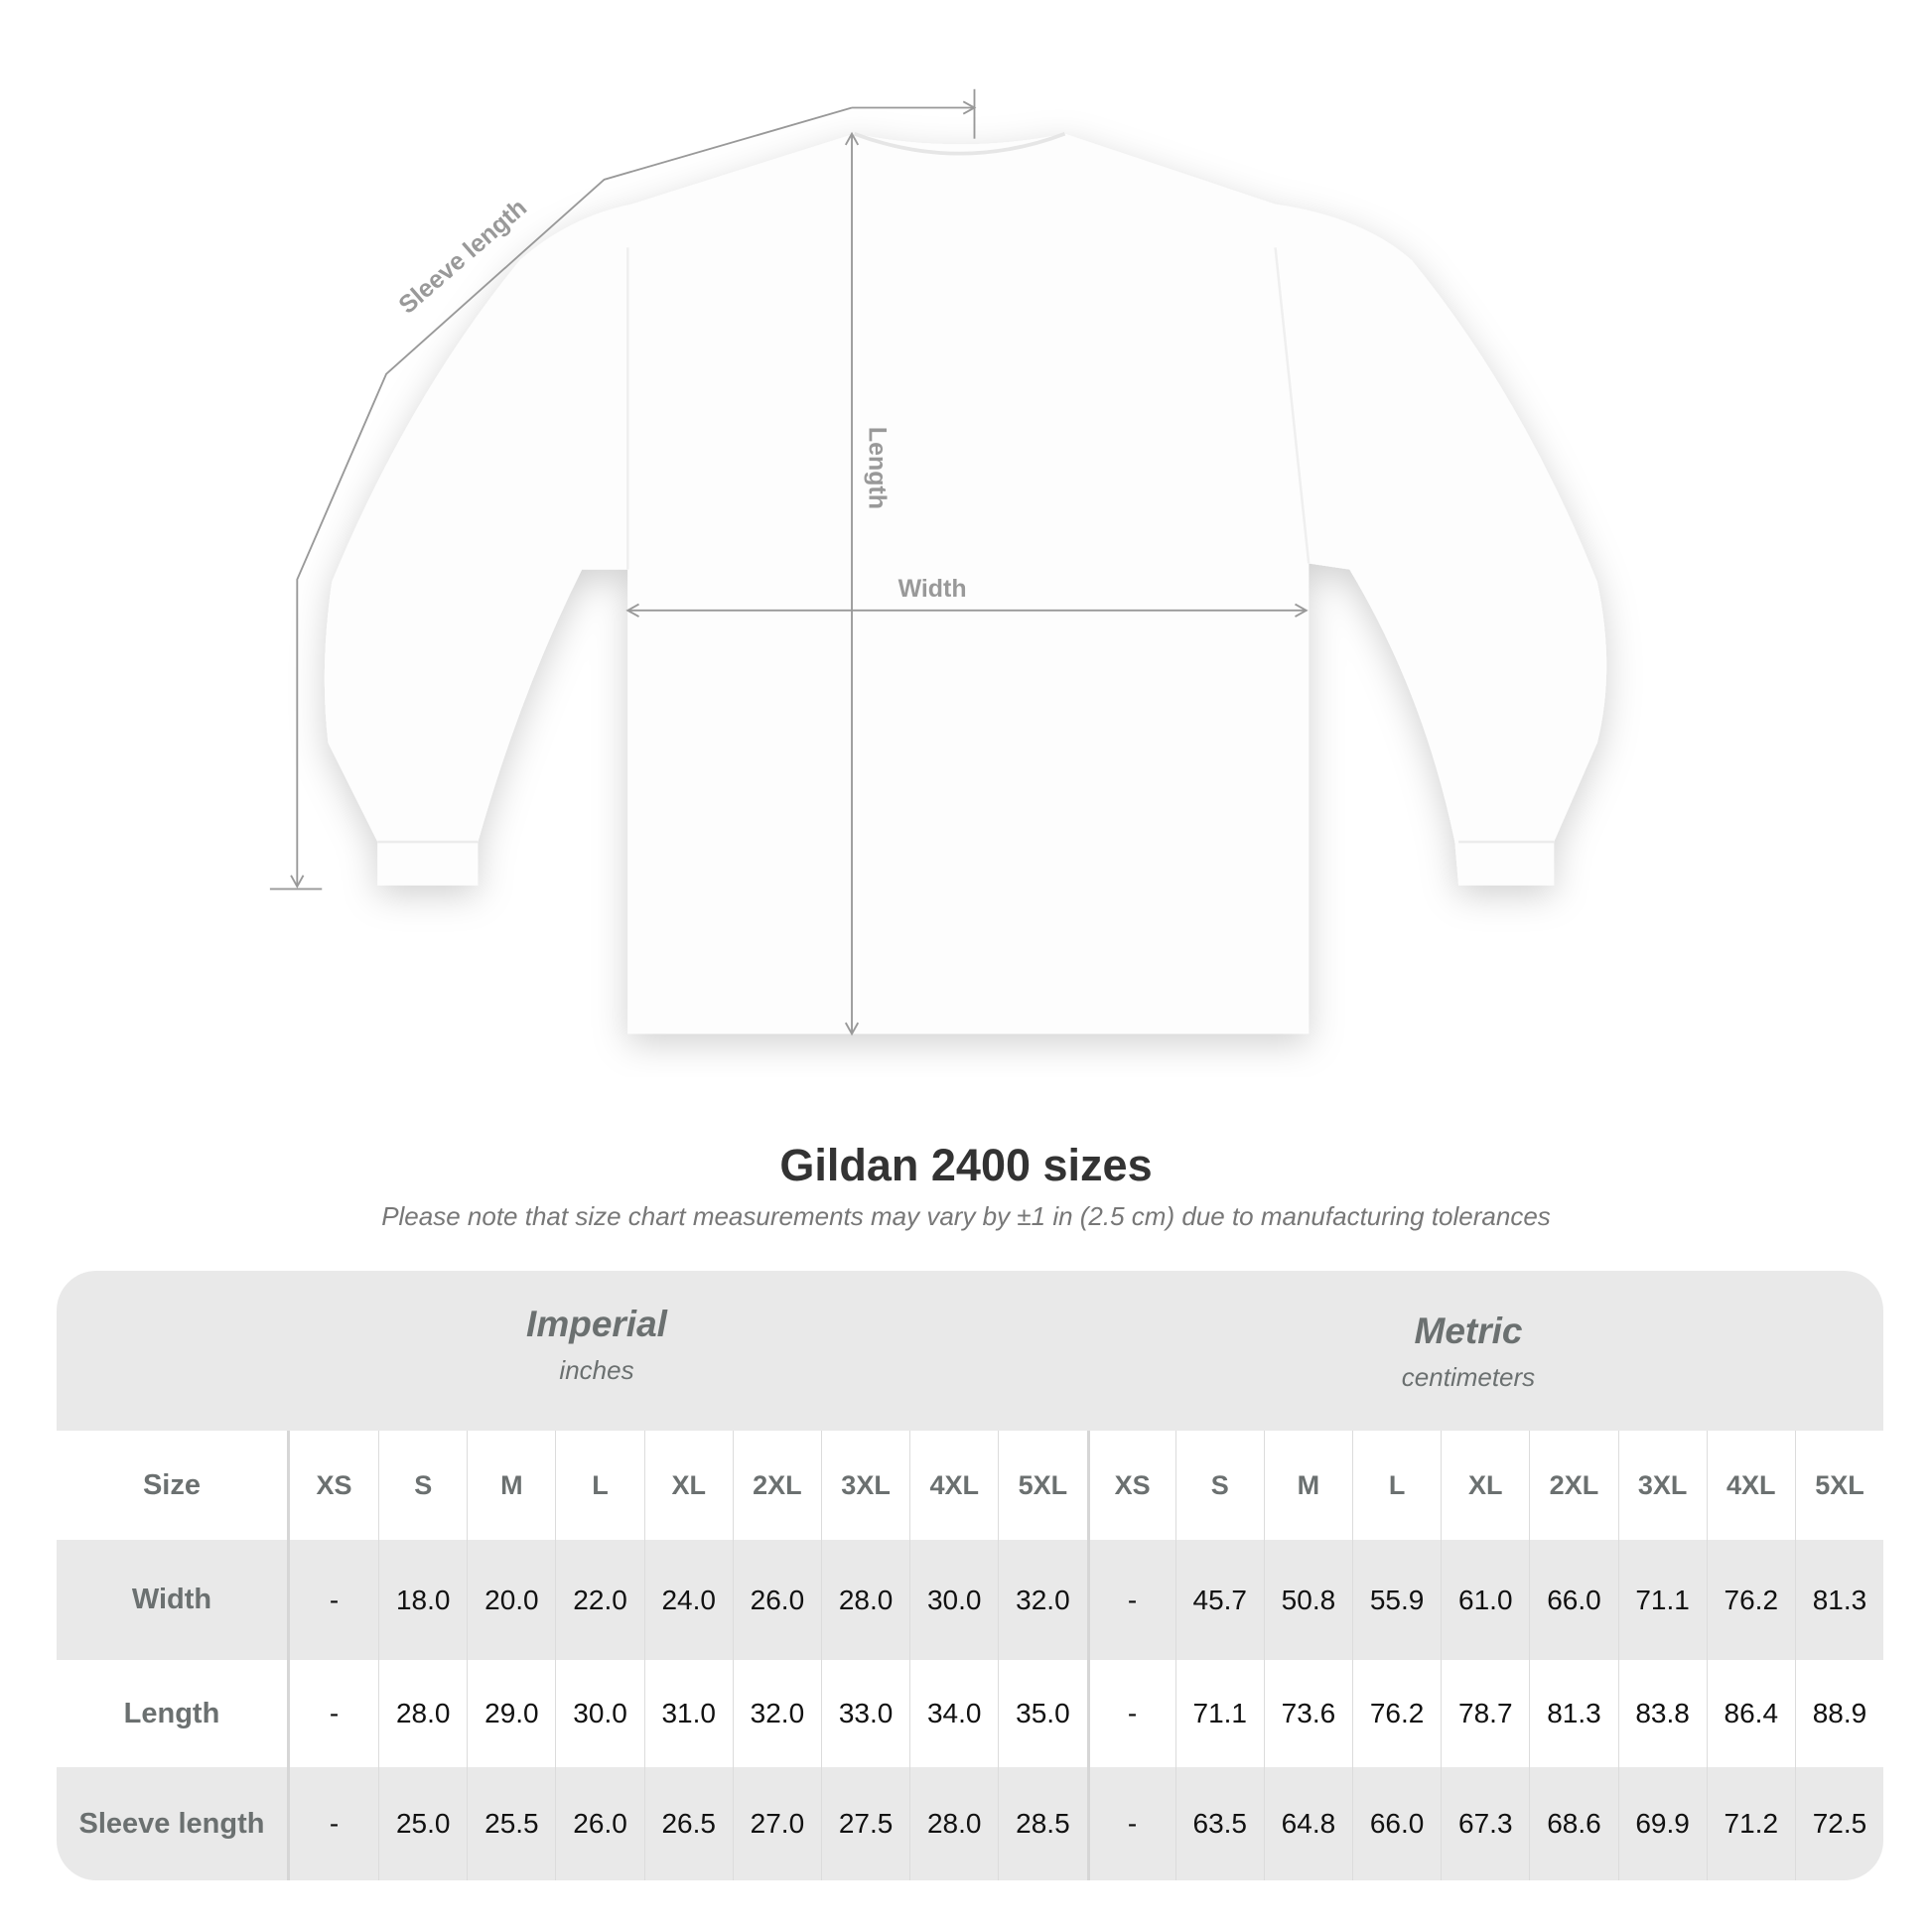 The width and height of the screenshot is (1932, 1932). I want to click on table-cell: 68.6, so click(1573, 1823).